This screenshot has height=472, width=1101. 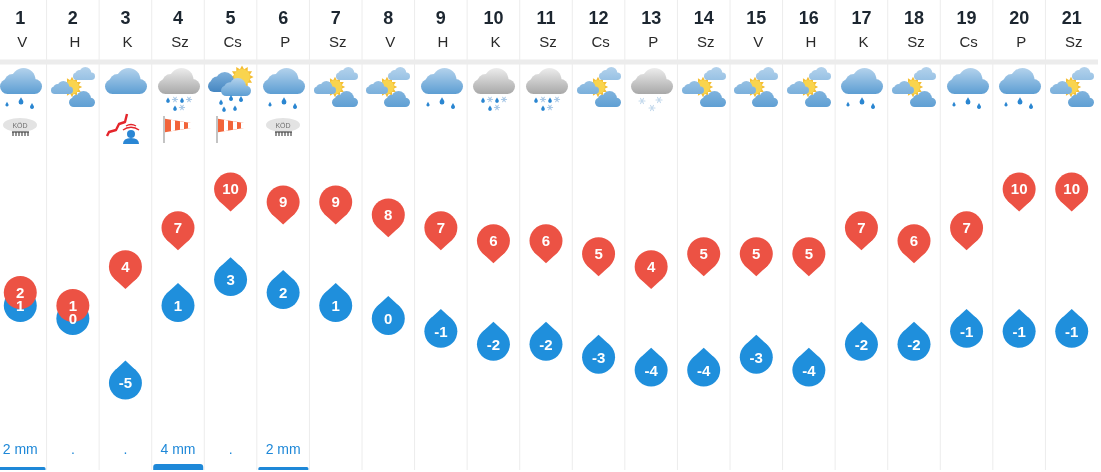 What do you see at coordinates (20, 29) in the screenshot?
I see `x-tick-label: 1 V` at bounding box center [20, 29].